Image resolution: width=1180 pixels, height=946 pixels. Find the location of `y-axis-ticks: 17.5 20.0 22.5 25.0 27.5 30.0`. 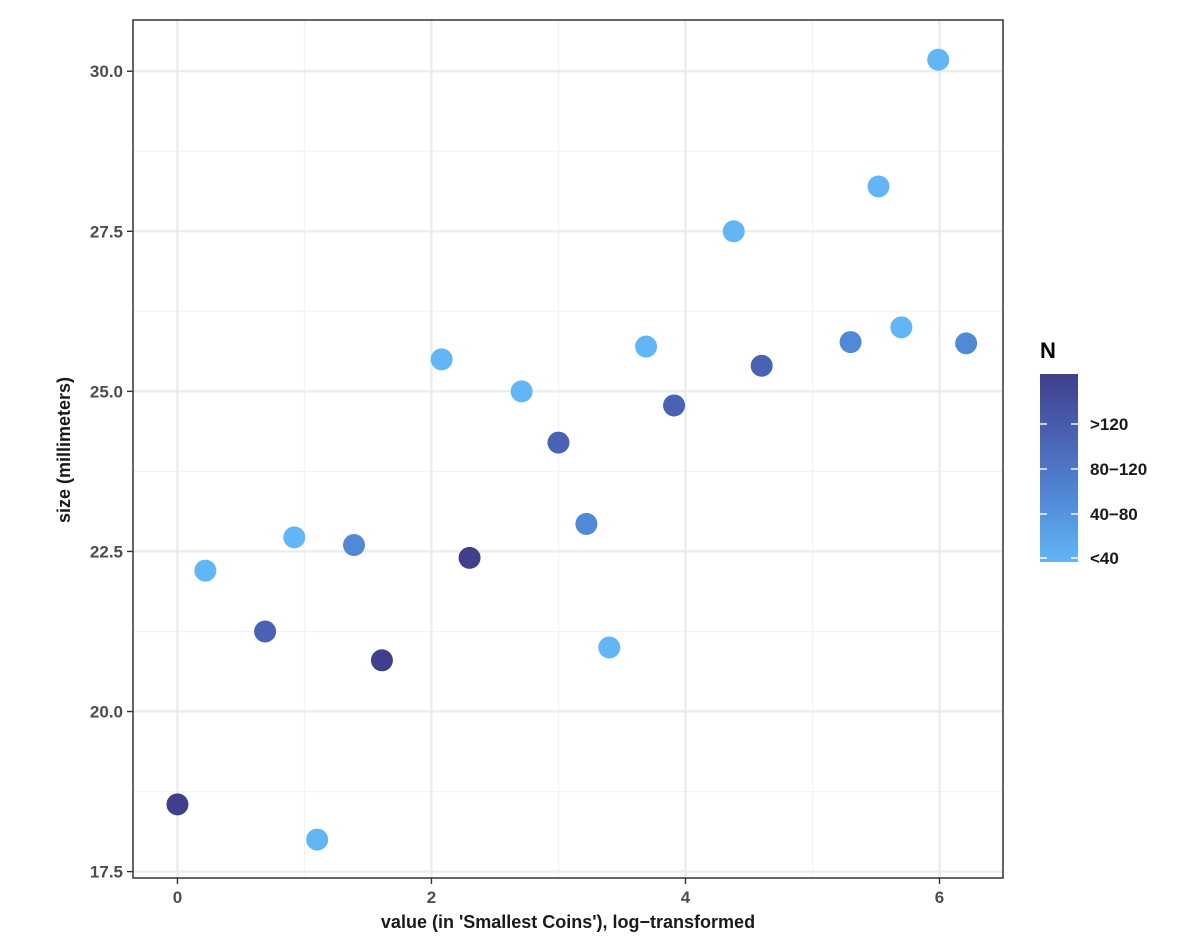

y-axis-ticks: 17.5 20.0 22.5 25.0 27.5 30.0 is located at coordinates (111, 472).